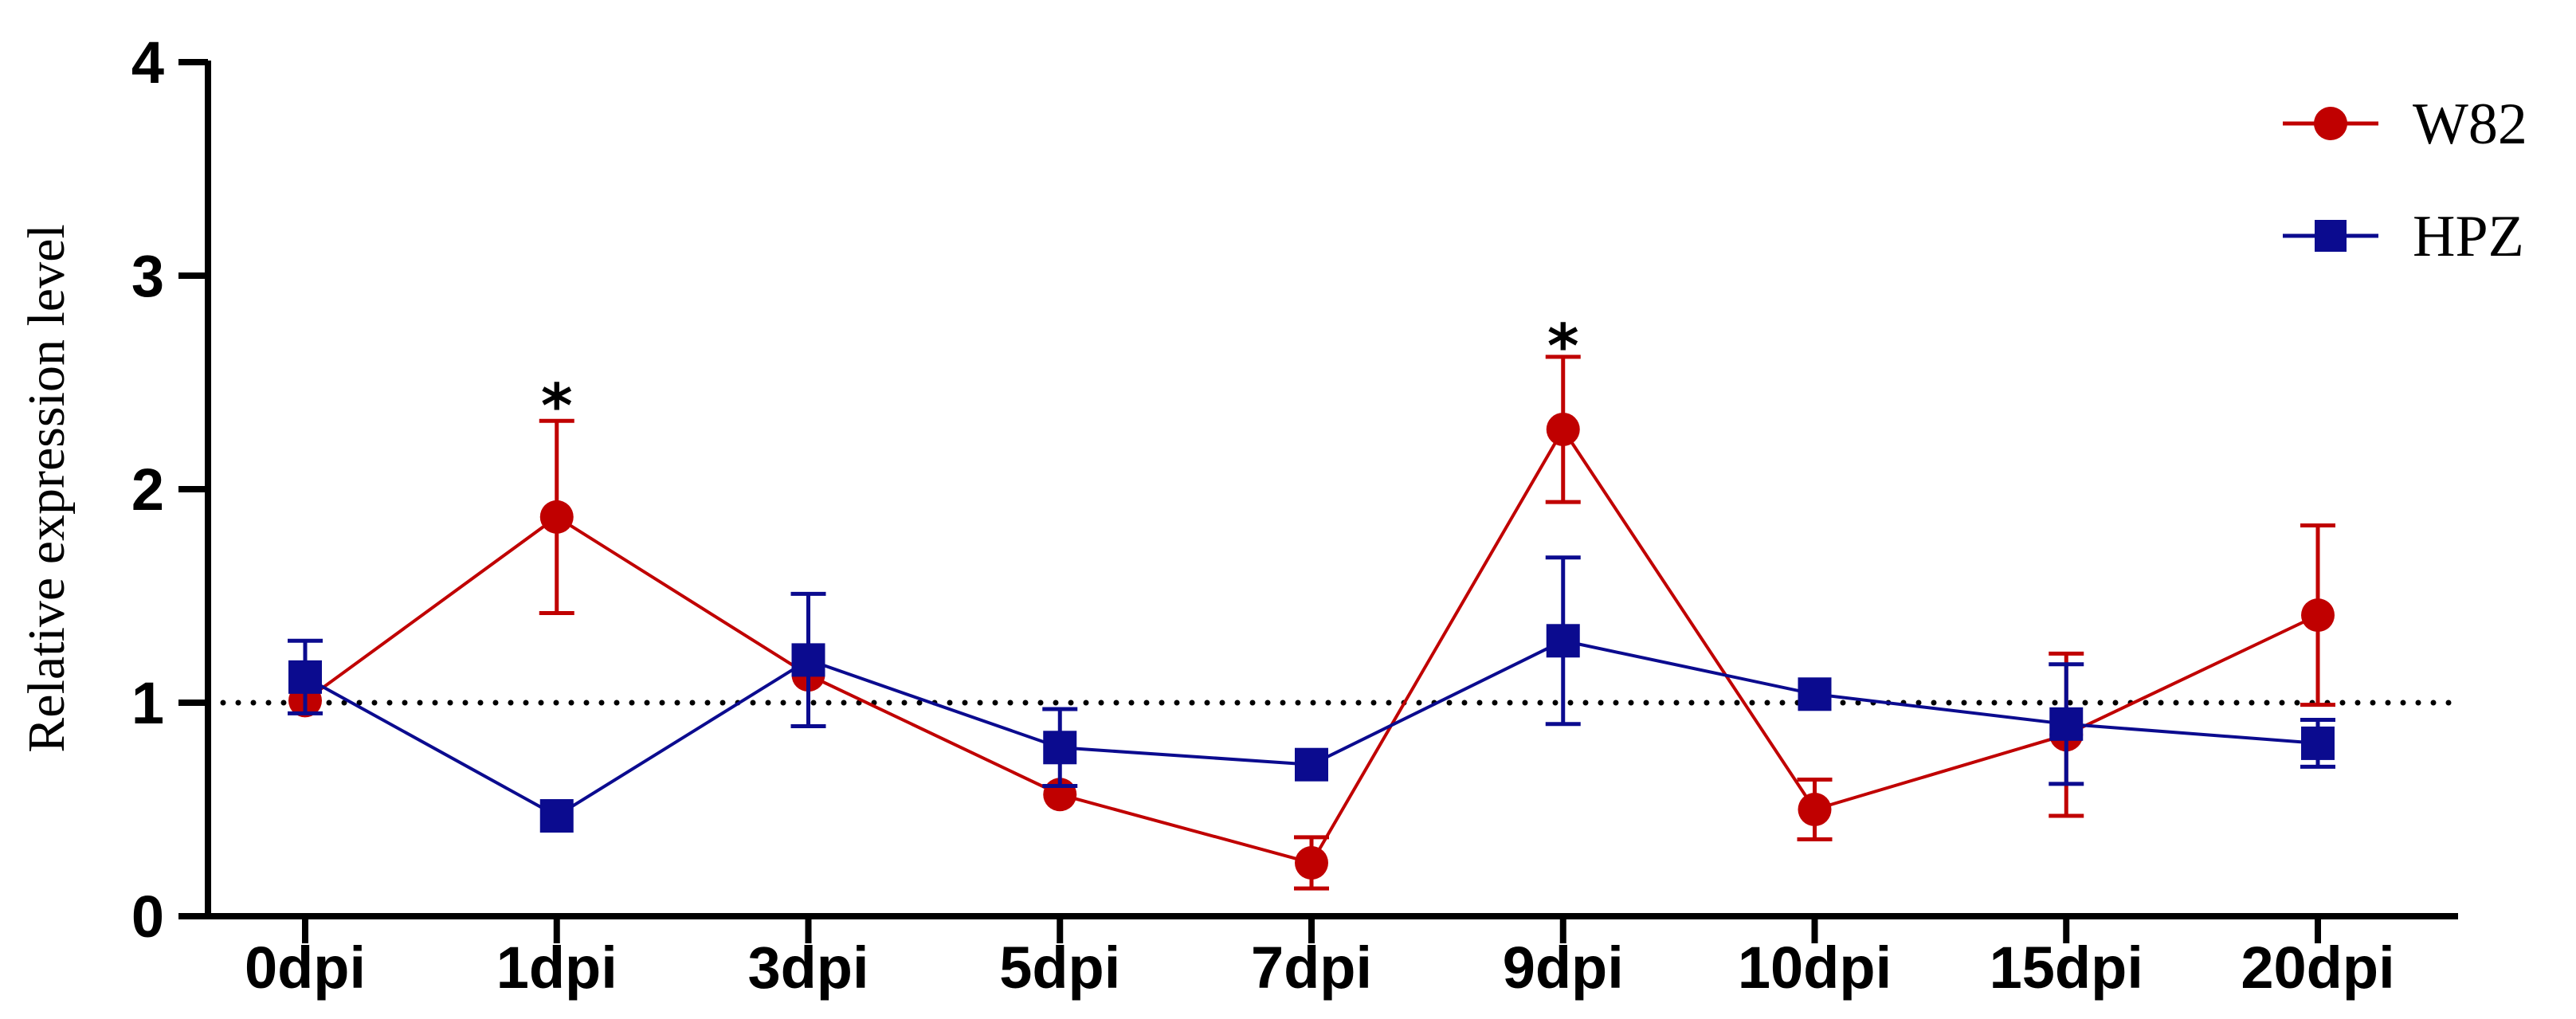 Image resolution: width=2576 pixels, height=1019 pixels. I want to click on series-hpz-line, so click(1311, 728).